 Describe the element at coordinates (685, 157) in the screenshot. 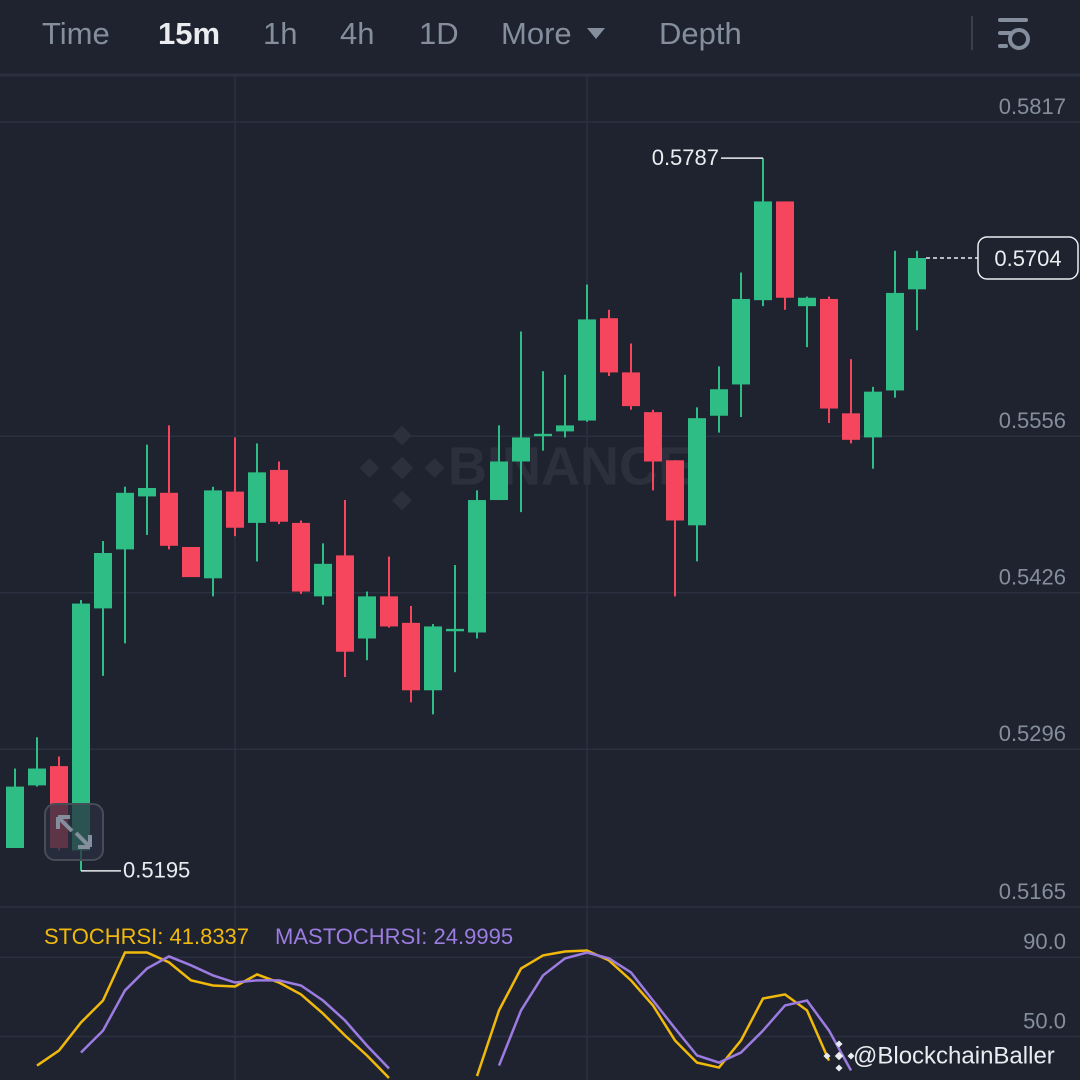

I see `high-label: 0.5787` at that location.